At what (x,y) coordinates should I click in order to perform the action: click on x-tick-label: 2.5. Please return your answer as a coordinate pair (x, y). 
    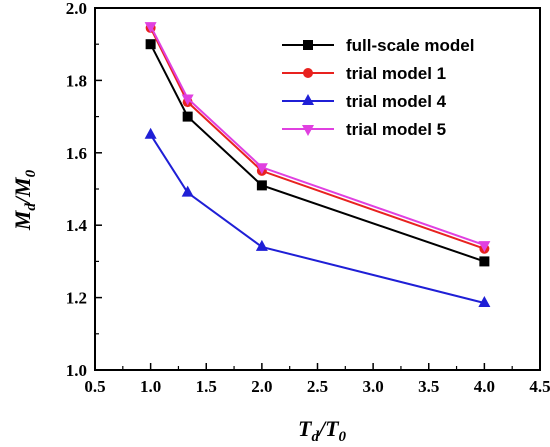
    Looking at the image, I should click on (317, 386).